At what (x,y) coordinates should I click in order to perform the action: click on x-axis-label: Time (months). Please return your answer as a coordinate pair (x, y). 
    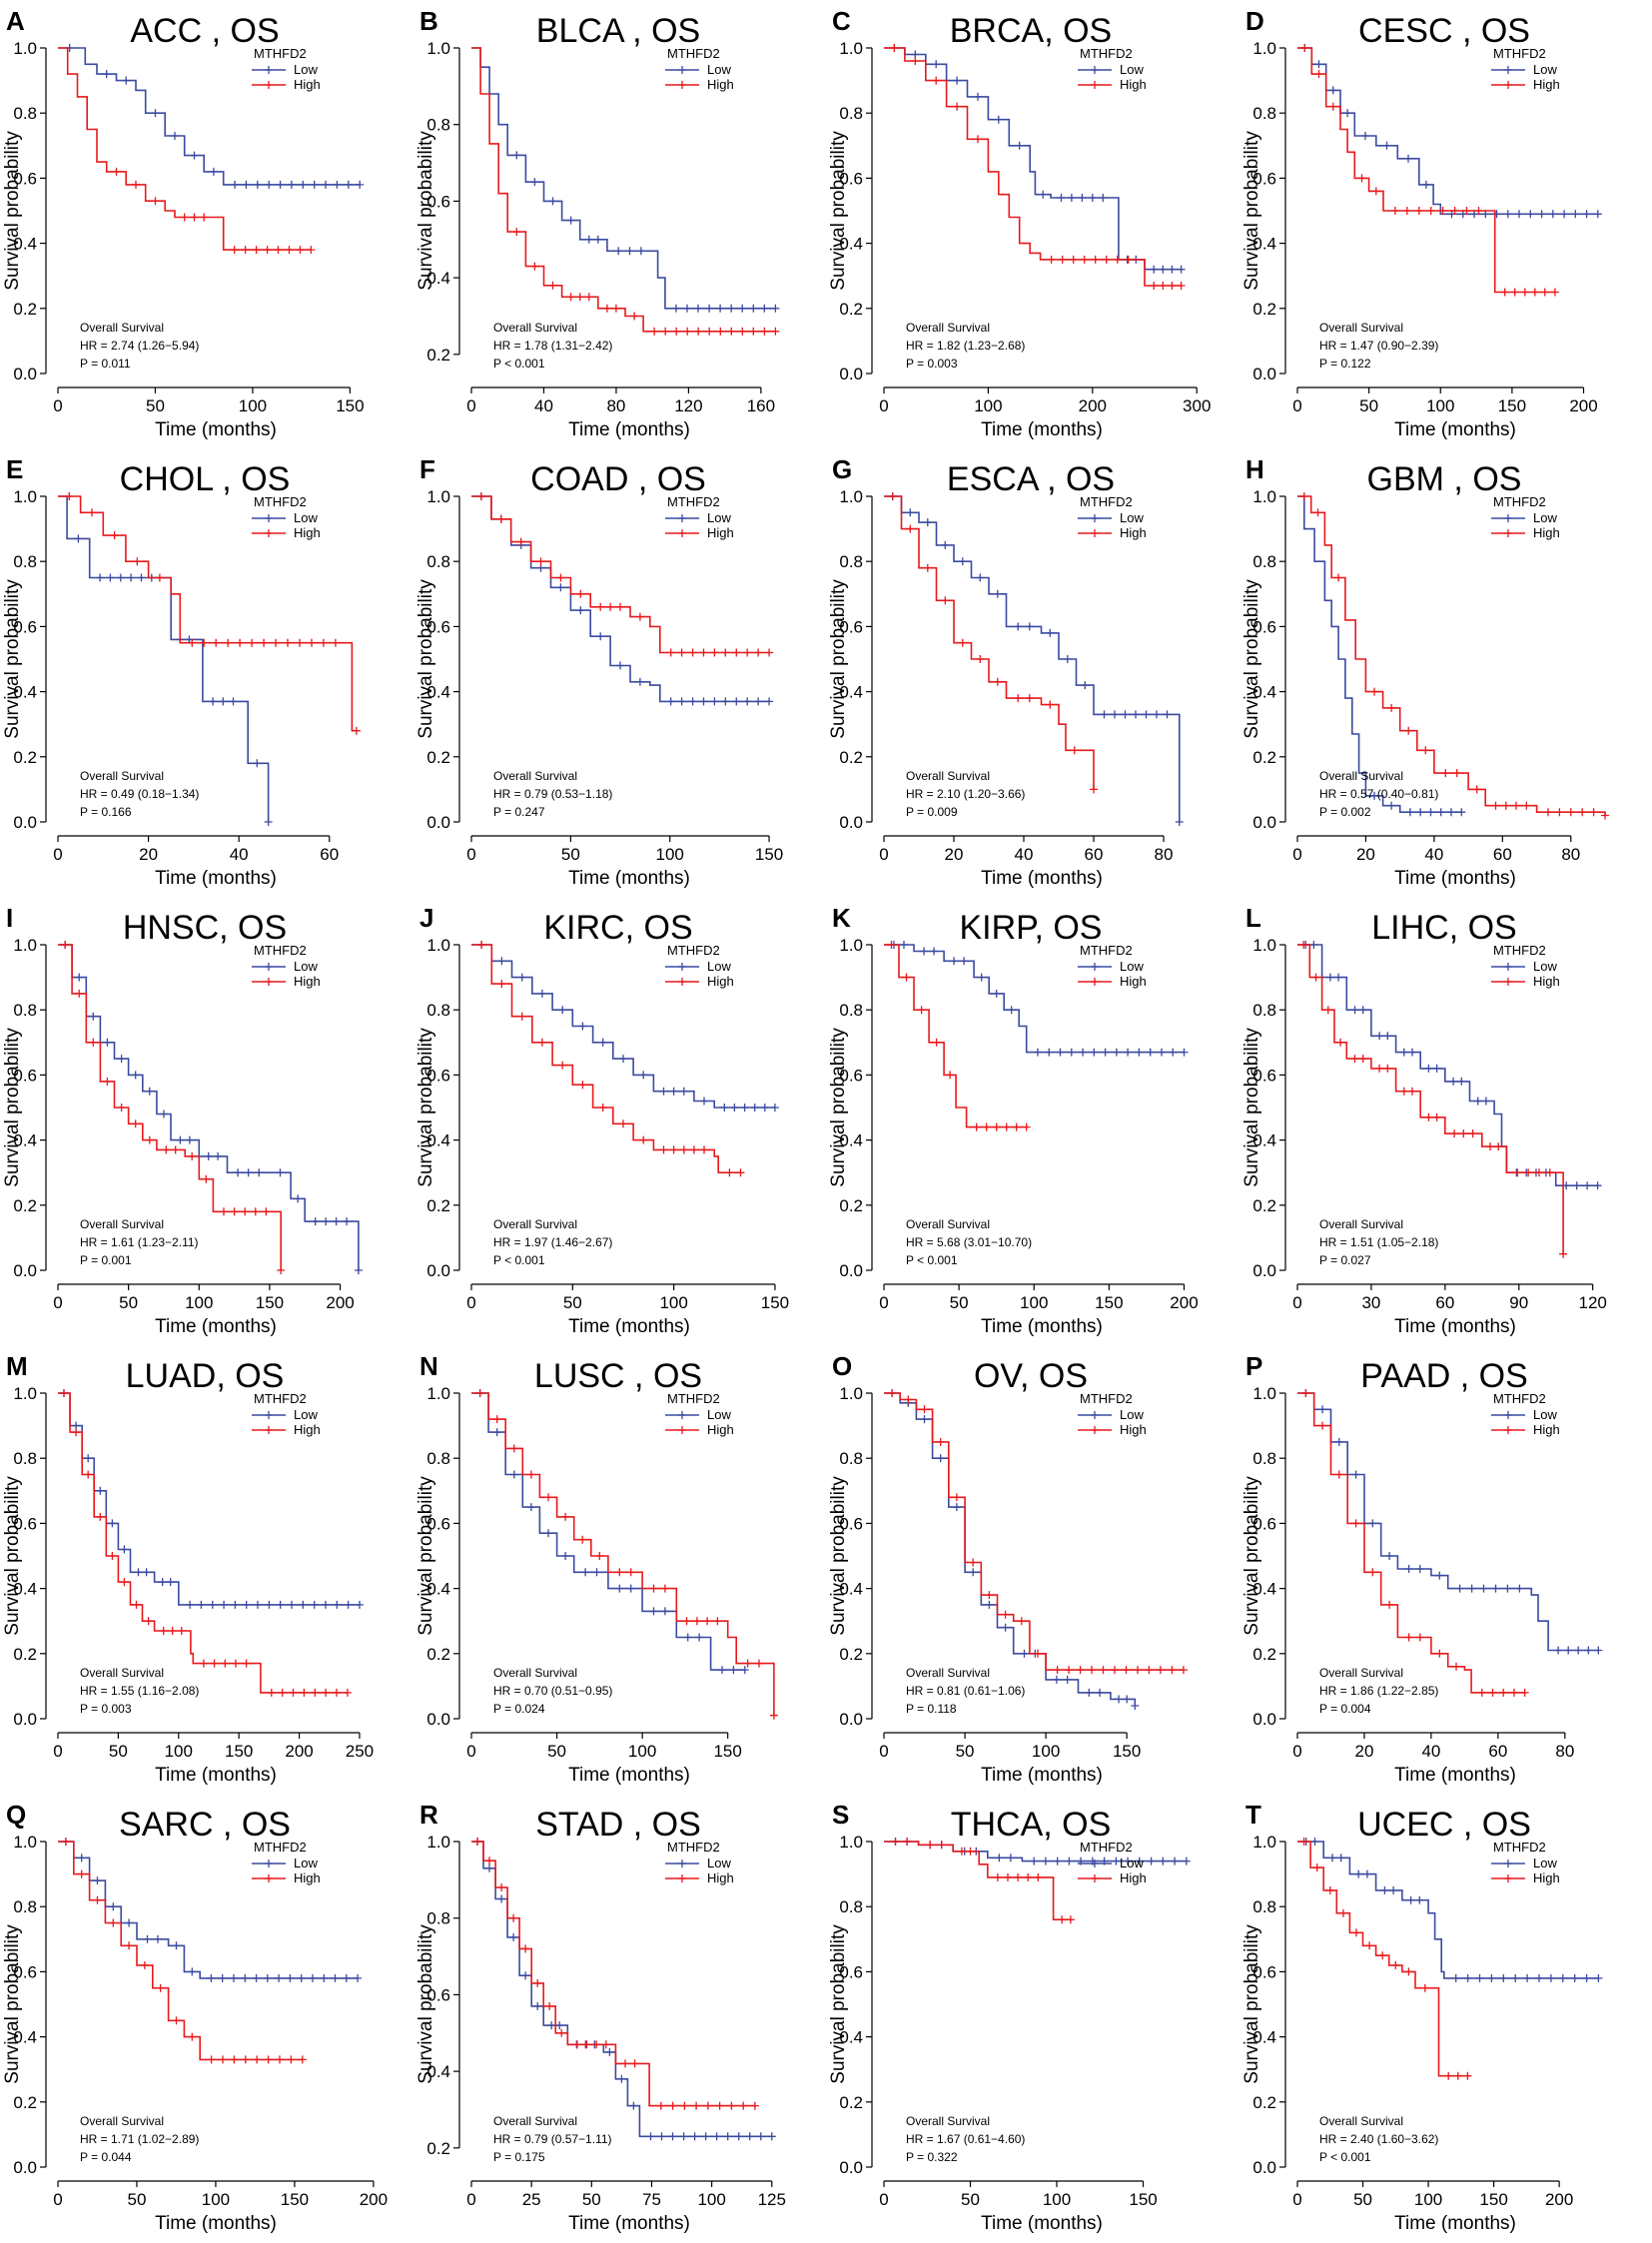
    Looking at the image, I should click on (629, 1326).